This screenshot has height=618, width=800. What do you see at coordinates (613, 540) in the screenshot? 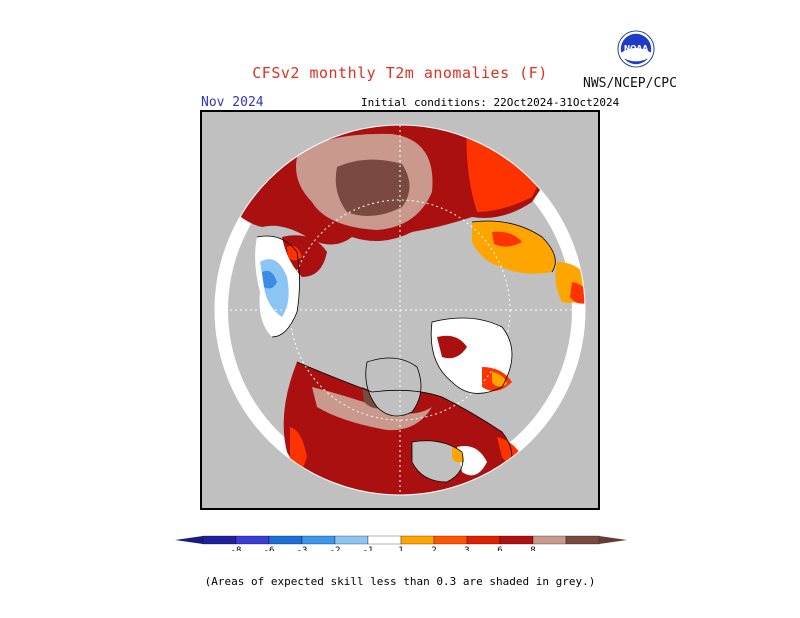
I see `colorbar-right-arrow` at bounding box center [613, 540].